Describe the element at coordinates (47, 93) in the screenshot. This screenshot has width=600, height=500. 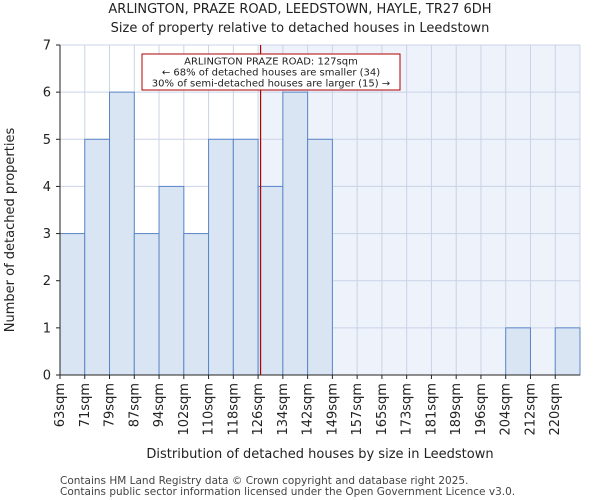
I see `y-tick-label: 6` at that location.